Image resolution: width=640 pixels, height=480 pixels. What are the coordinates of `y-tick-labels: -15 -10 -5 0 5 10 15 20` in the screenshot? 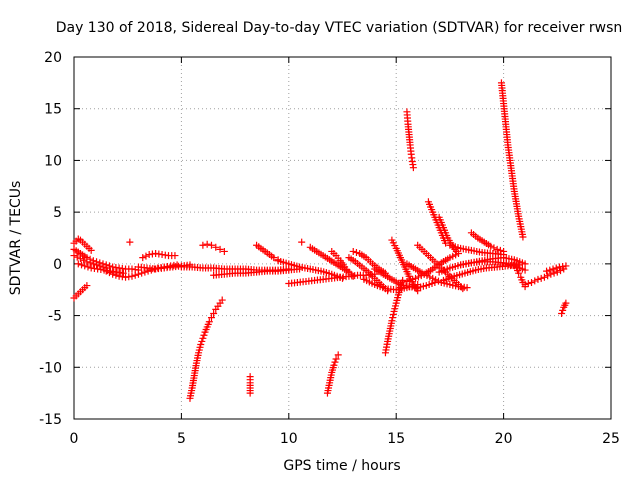 It's located at (50, 239).